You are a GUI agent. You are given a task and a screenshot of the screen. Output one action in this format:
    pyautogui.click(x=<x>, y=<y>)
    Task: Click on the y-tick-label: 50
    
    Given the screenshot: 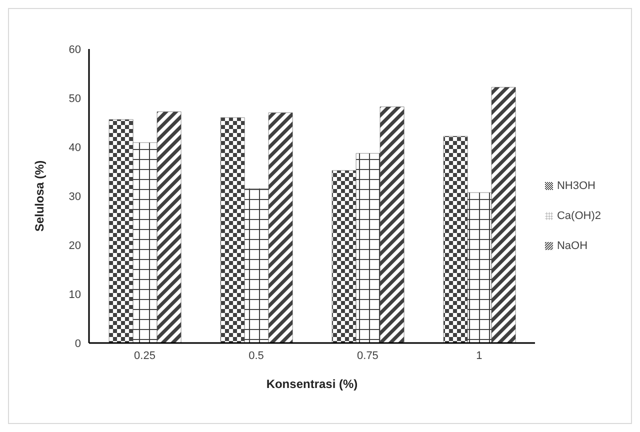 What is the action you would take?
    pyautogui.click(x=74, y=98)
    